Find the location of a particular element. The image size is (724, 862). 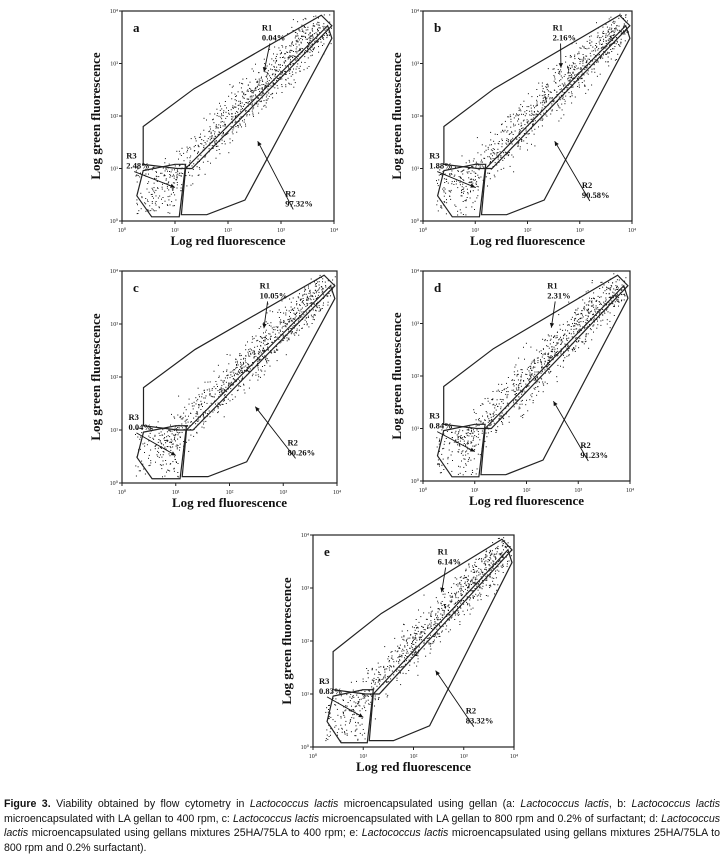

y-tick-label: 10⁴ is located at coordinates (114, 12).